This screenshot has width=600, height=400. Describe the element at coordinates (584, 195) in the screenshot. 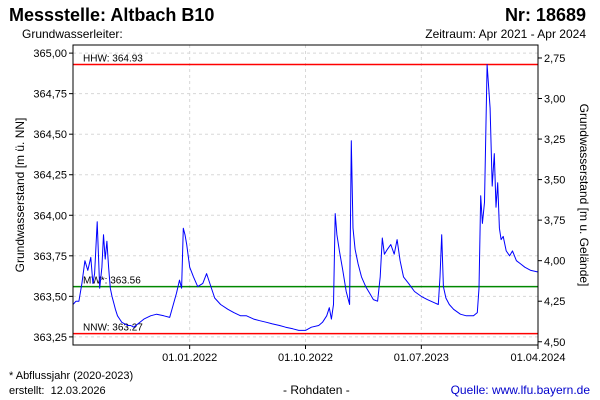

I see `y-axis-label-right: Grundwasserstand [m u. Gelände]` at that location.